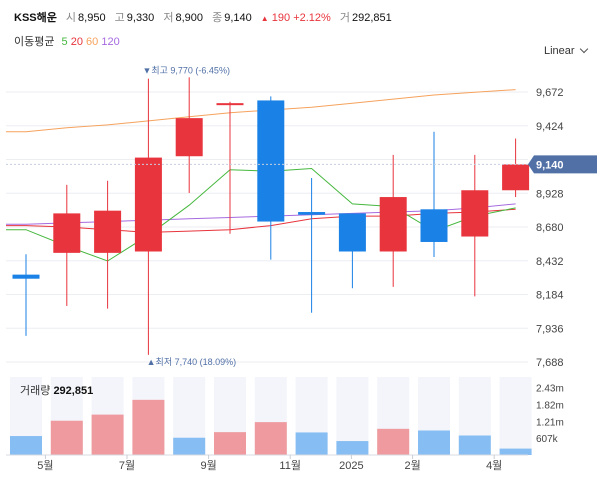  Describe the element at coordinates (372, 18) in the screenshot. I see `volume-value: 292,851` at that location.